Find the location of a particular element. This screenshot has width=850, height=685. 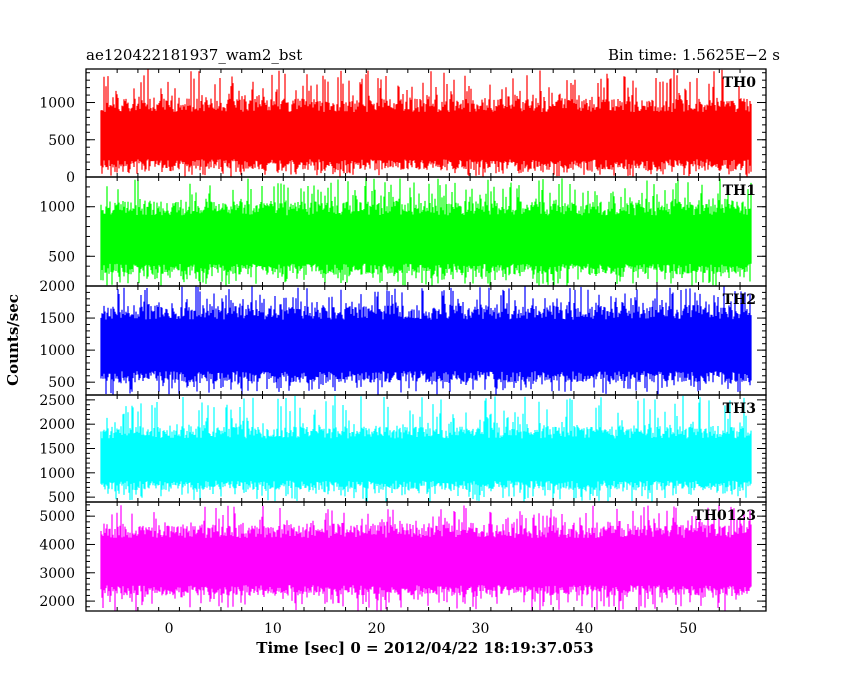

x-tick-labels: 0 10 20 30 40 50 is located at coordinates (431, 629).